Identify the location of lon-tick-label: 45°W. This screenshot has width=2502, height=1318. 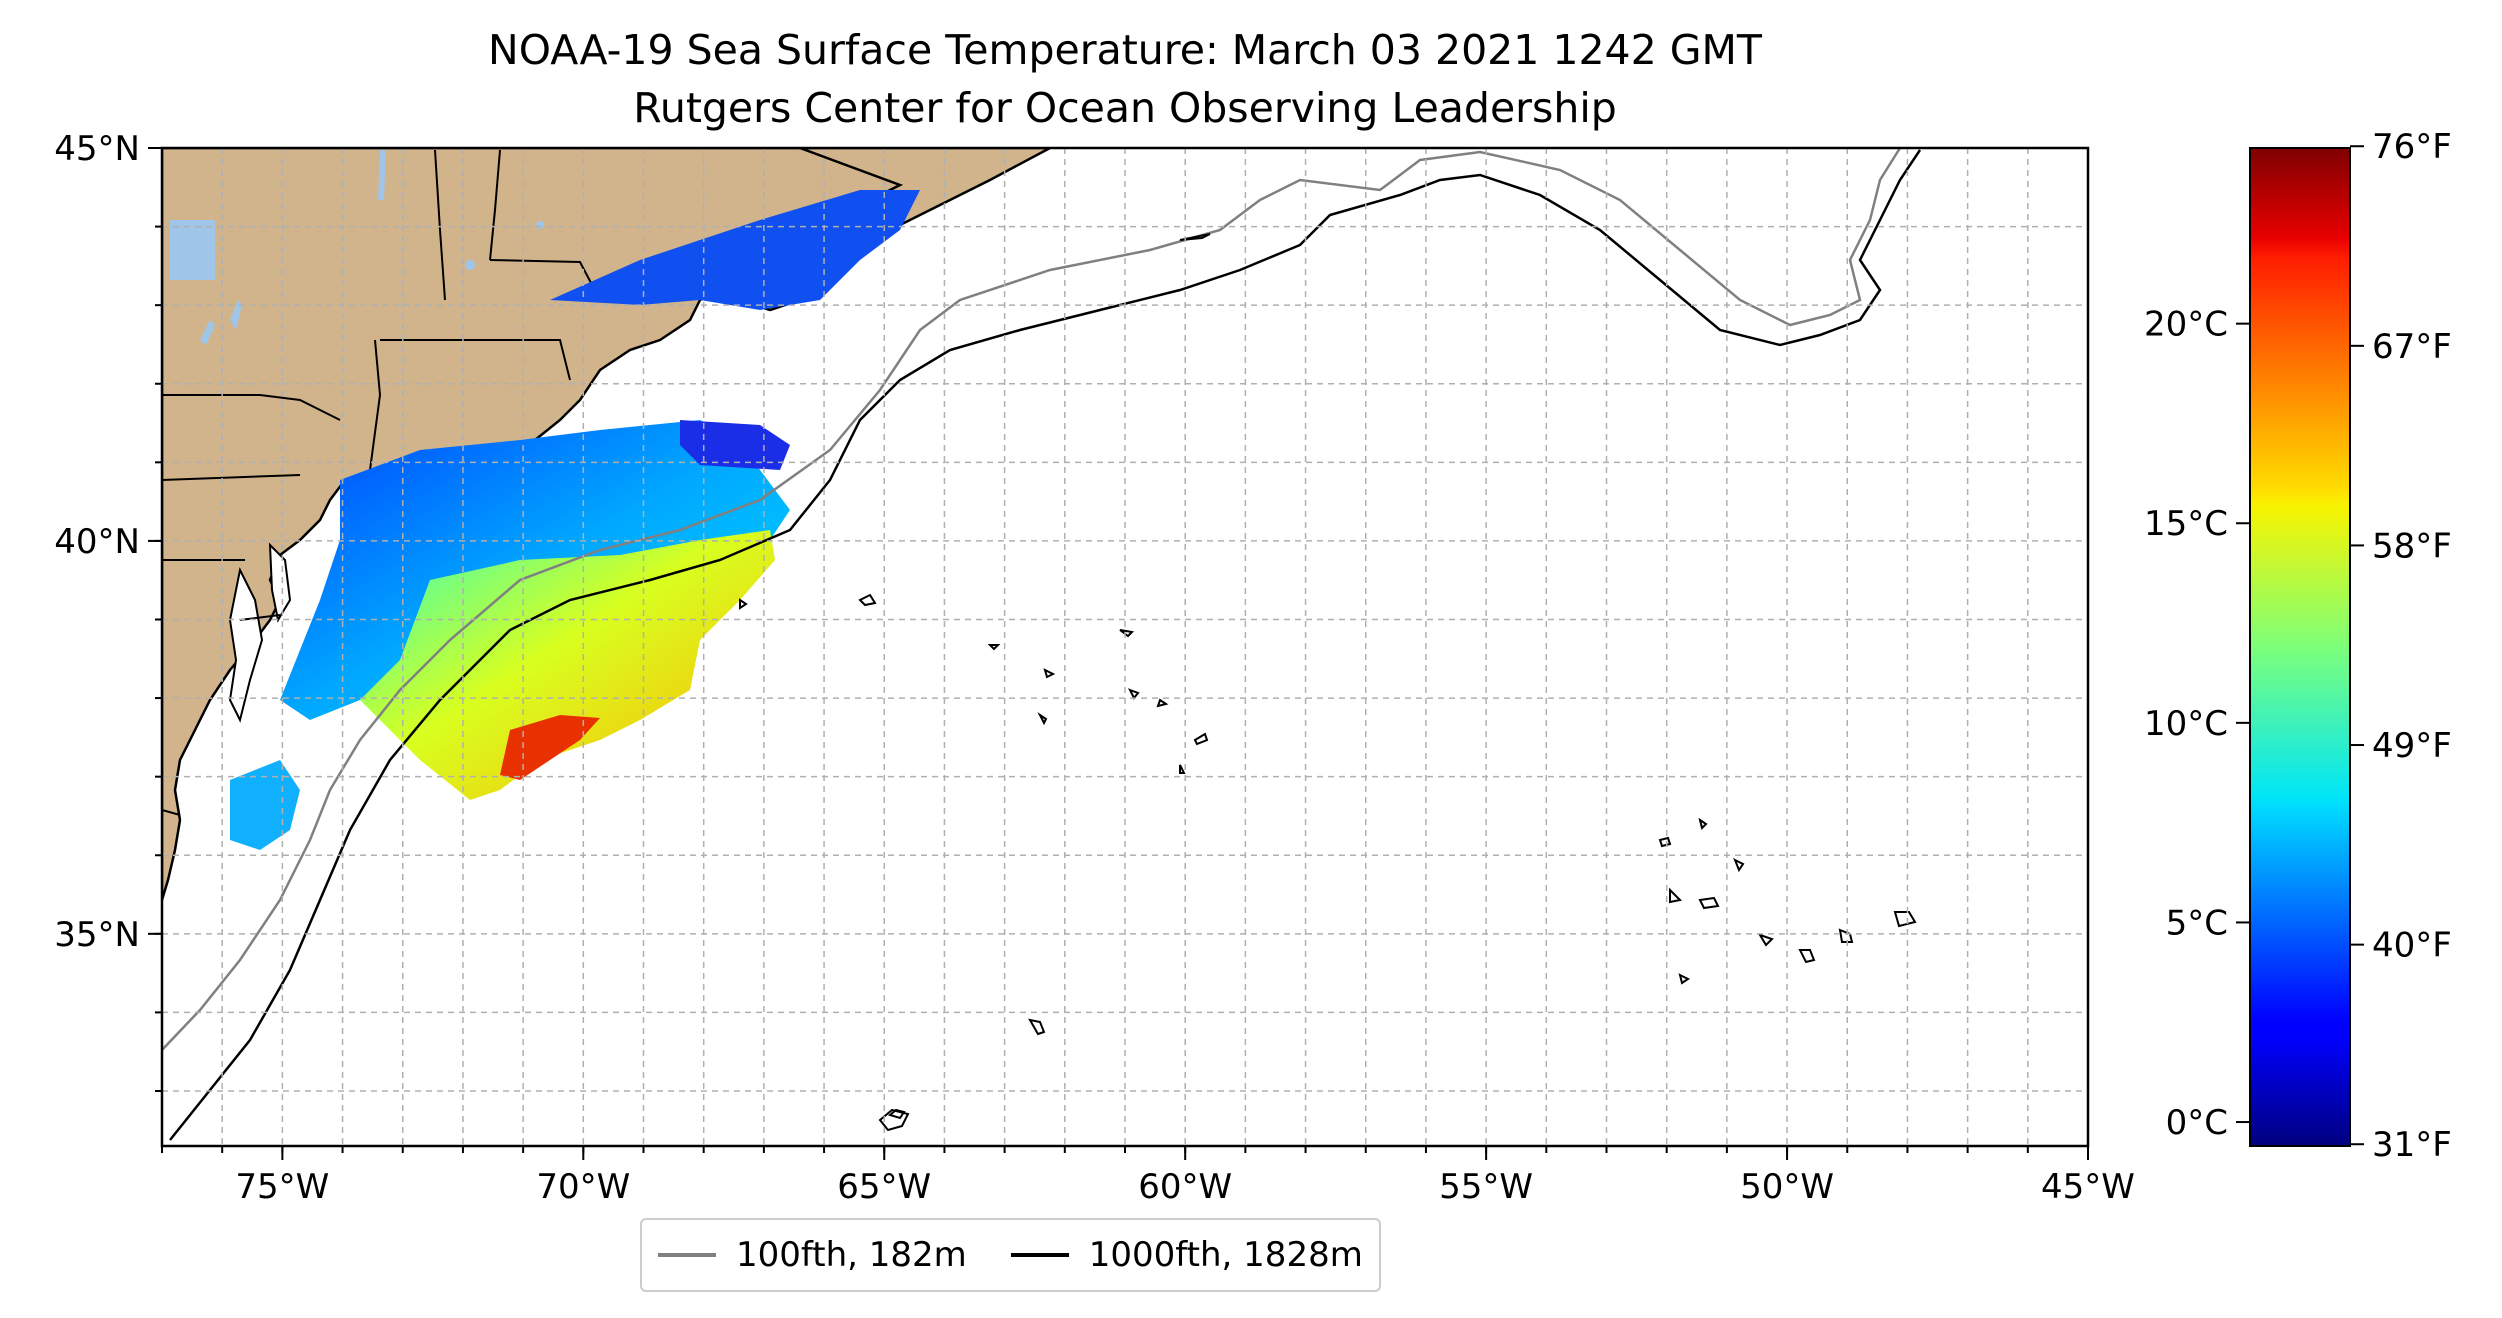
(2088, 1187).